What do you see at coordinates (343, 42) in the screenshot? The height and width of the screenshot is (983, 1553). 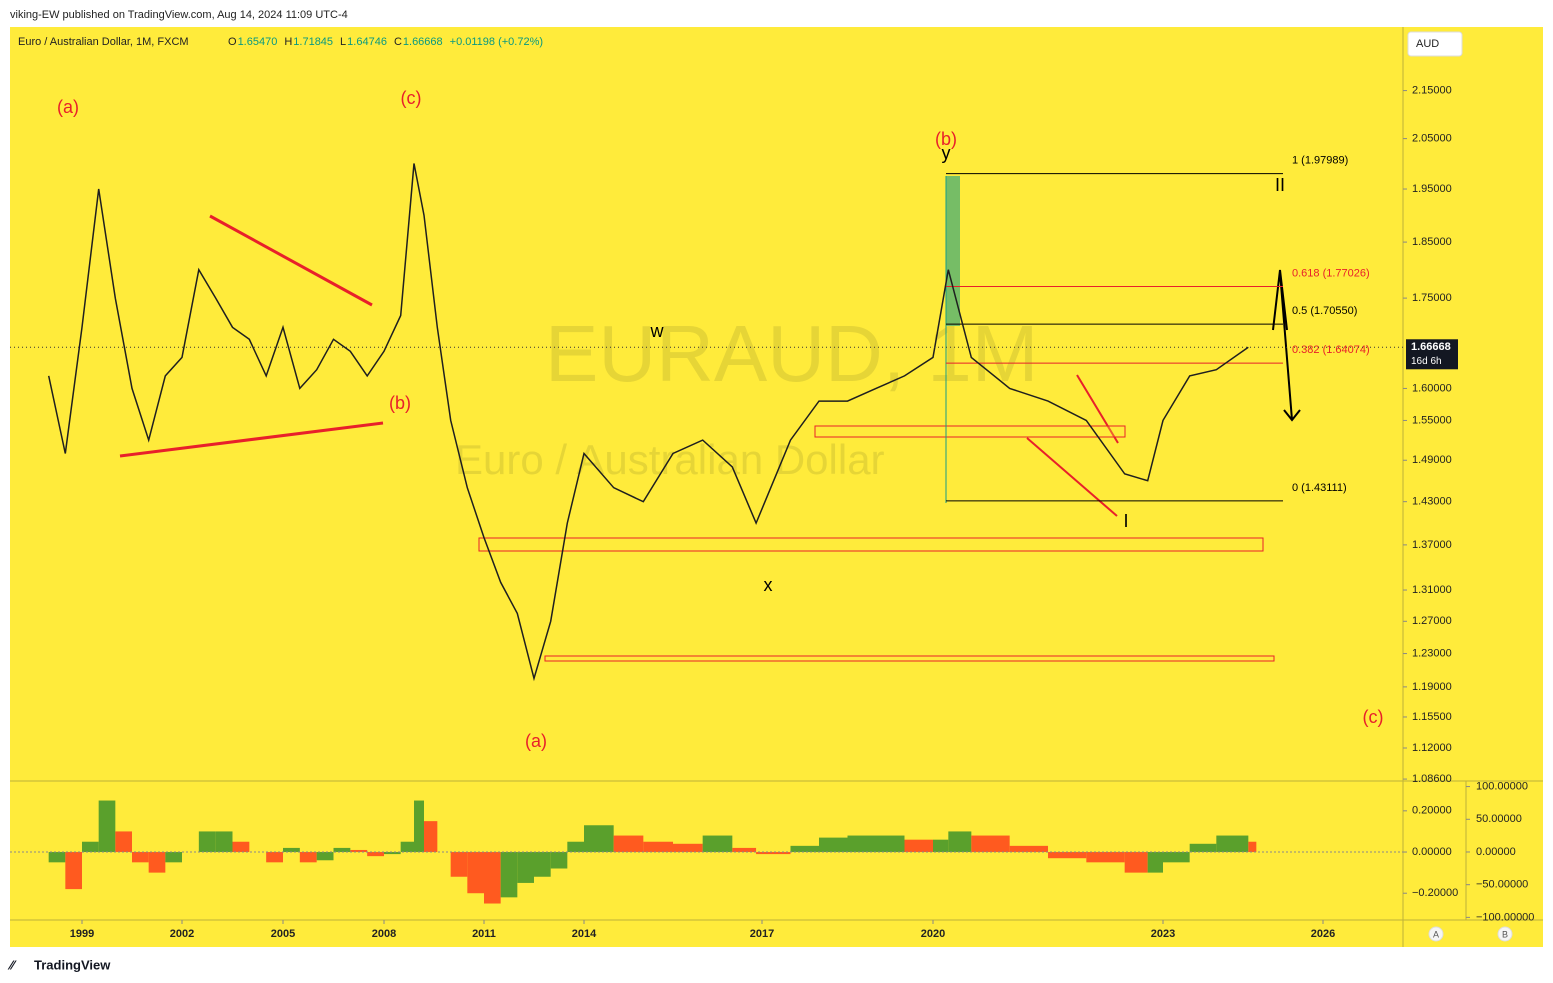 I see `legend-key: L` at bounding box center [343, 42].